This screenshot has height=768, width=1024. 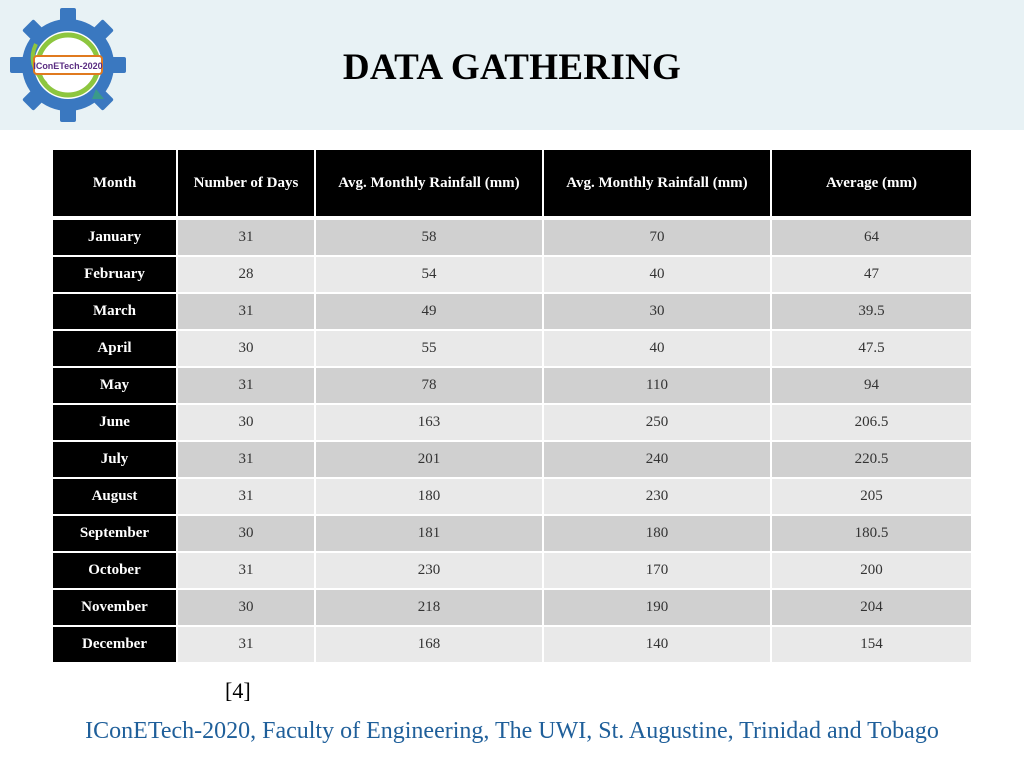 What do you see at coordinates (115, 497) in the screenshot?
I see `month-cell: August` at bounding box center [115, 497].